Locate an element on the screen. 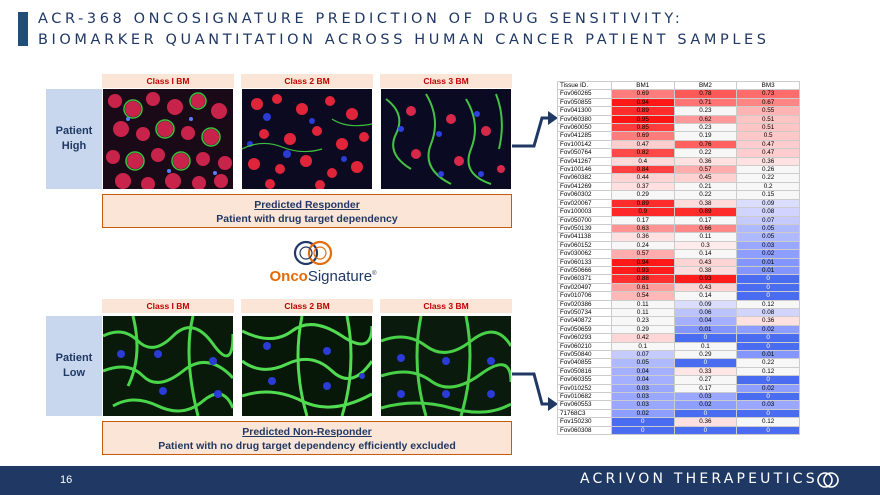  table-row: Fov100142 0.47 0.76 0.47 is located at coordinates (678, 144).